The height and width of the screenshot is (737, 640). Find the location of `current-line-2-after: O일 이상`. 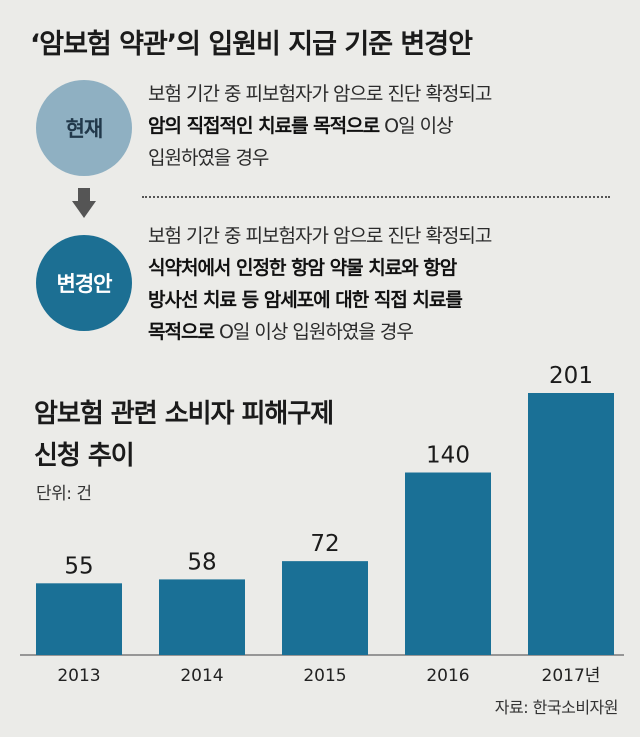

current-line-2-after: O일 이상 is located at coordinates (416, 126).